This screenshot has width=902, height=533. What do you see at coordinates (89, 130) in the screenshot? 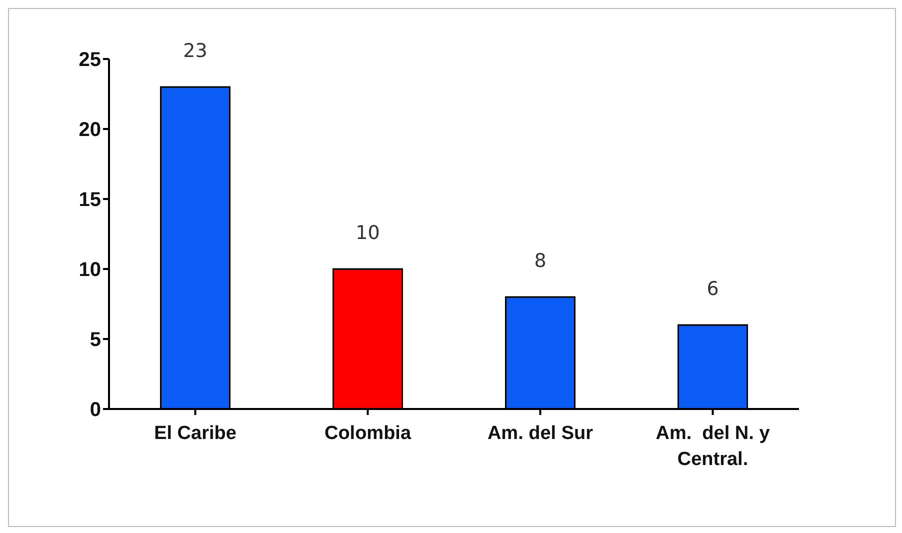
I see `y-tick-label: 20` at bounding box center [89, 130].